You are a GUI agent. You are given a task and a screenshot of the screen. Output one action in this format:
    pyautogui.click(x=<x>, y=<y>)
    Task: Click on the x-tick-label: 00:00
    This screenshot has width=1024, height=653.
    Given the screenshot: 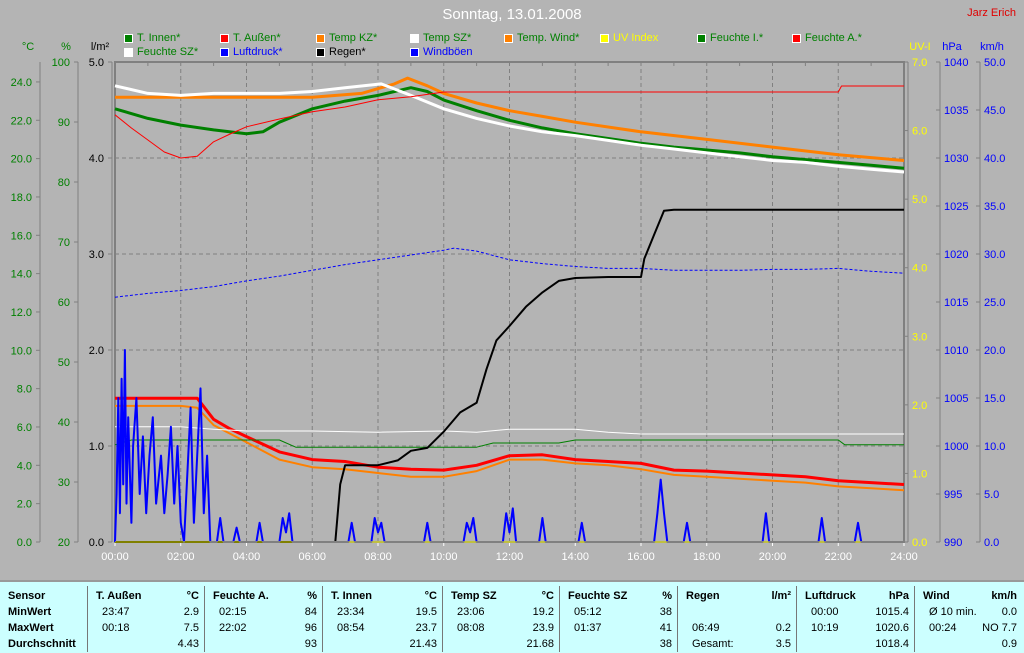 What is the action you would take?
    pyautogui.click(x=115, y=557)
    